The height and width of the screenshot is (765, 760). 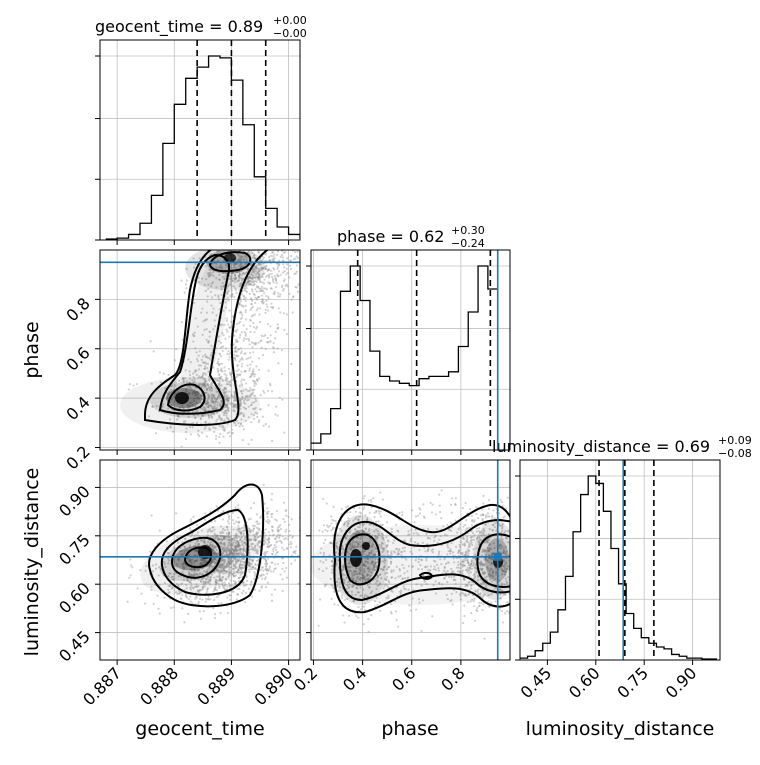 I want to click on y-tick-label: 0.4, so click(x=77, y=408).